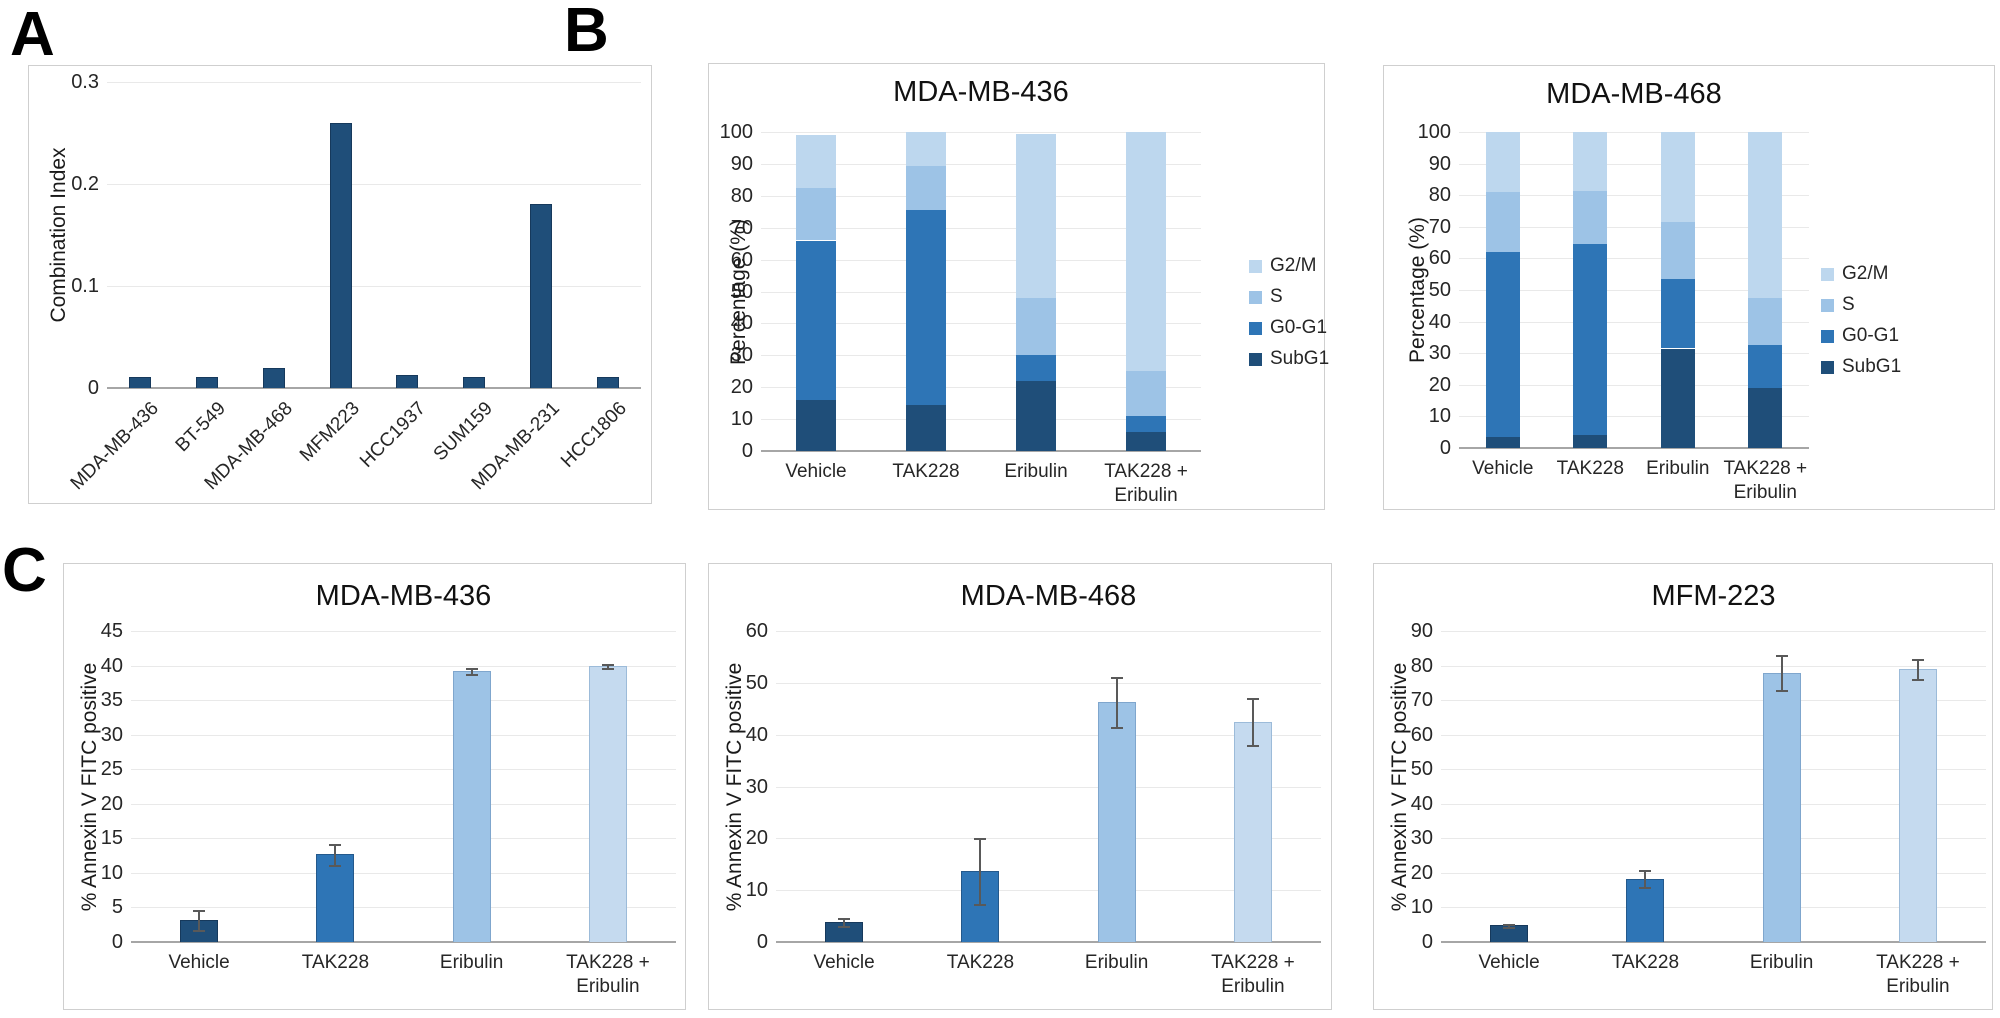  Describe the element at coordinates (1765, 480) in the screenshot. I see `x-category-label: TAK228 + Eribulin` at that location.